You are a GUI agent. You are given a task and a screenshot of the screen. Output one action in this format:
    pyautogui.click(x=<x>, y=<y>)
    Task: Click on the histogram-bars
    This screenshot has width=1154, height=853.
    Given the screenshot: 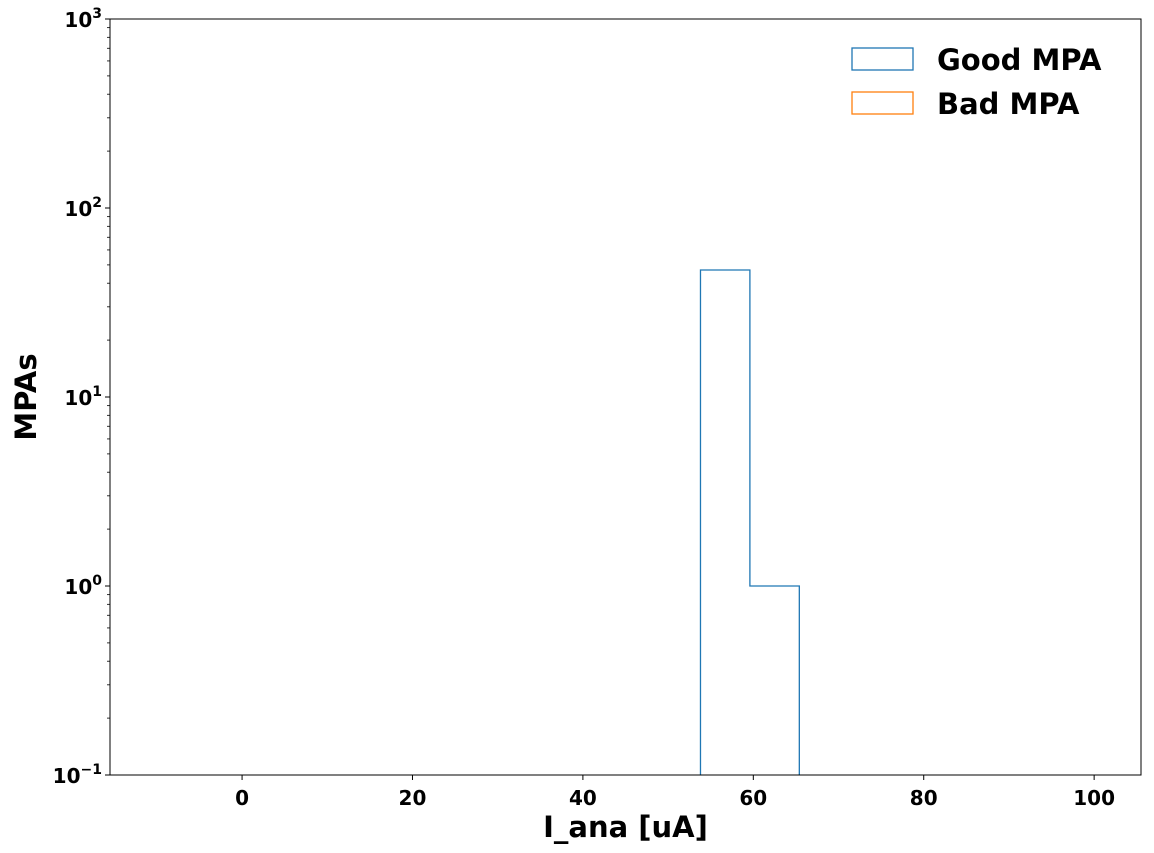 What is the action you would take?
    pyautogui.click(x=749, y=522)
    